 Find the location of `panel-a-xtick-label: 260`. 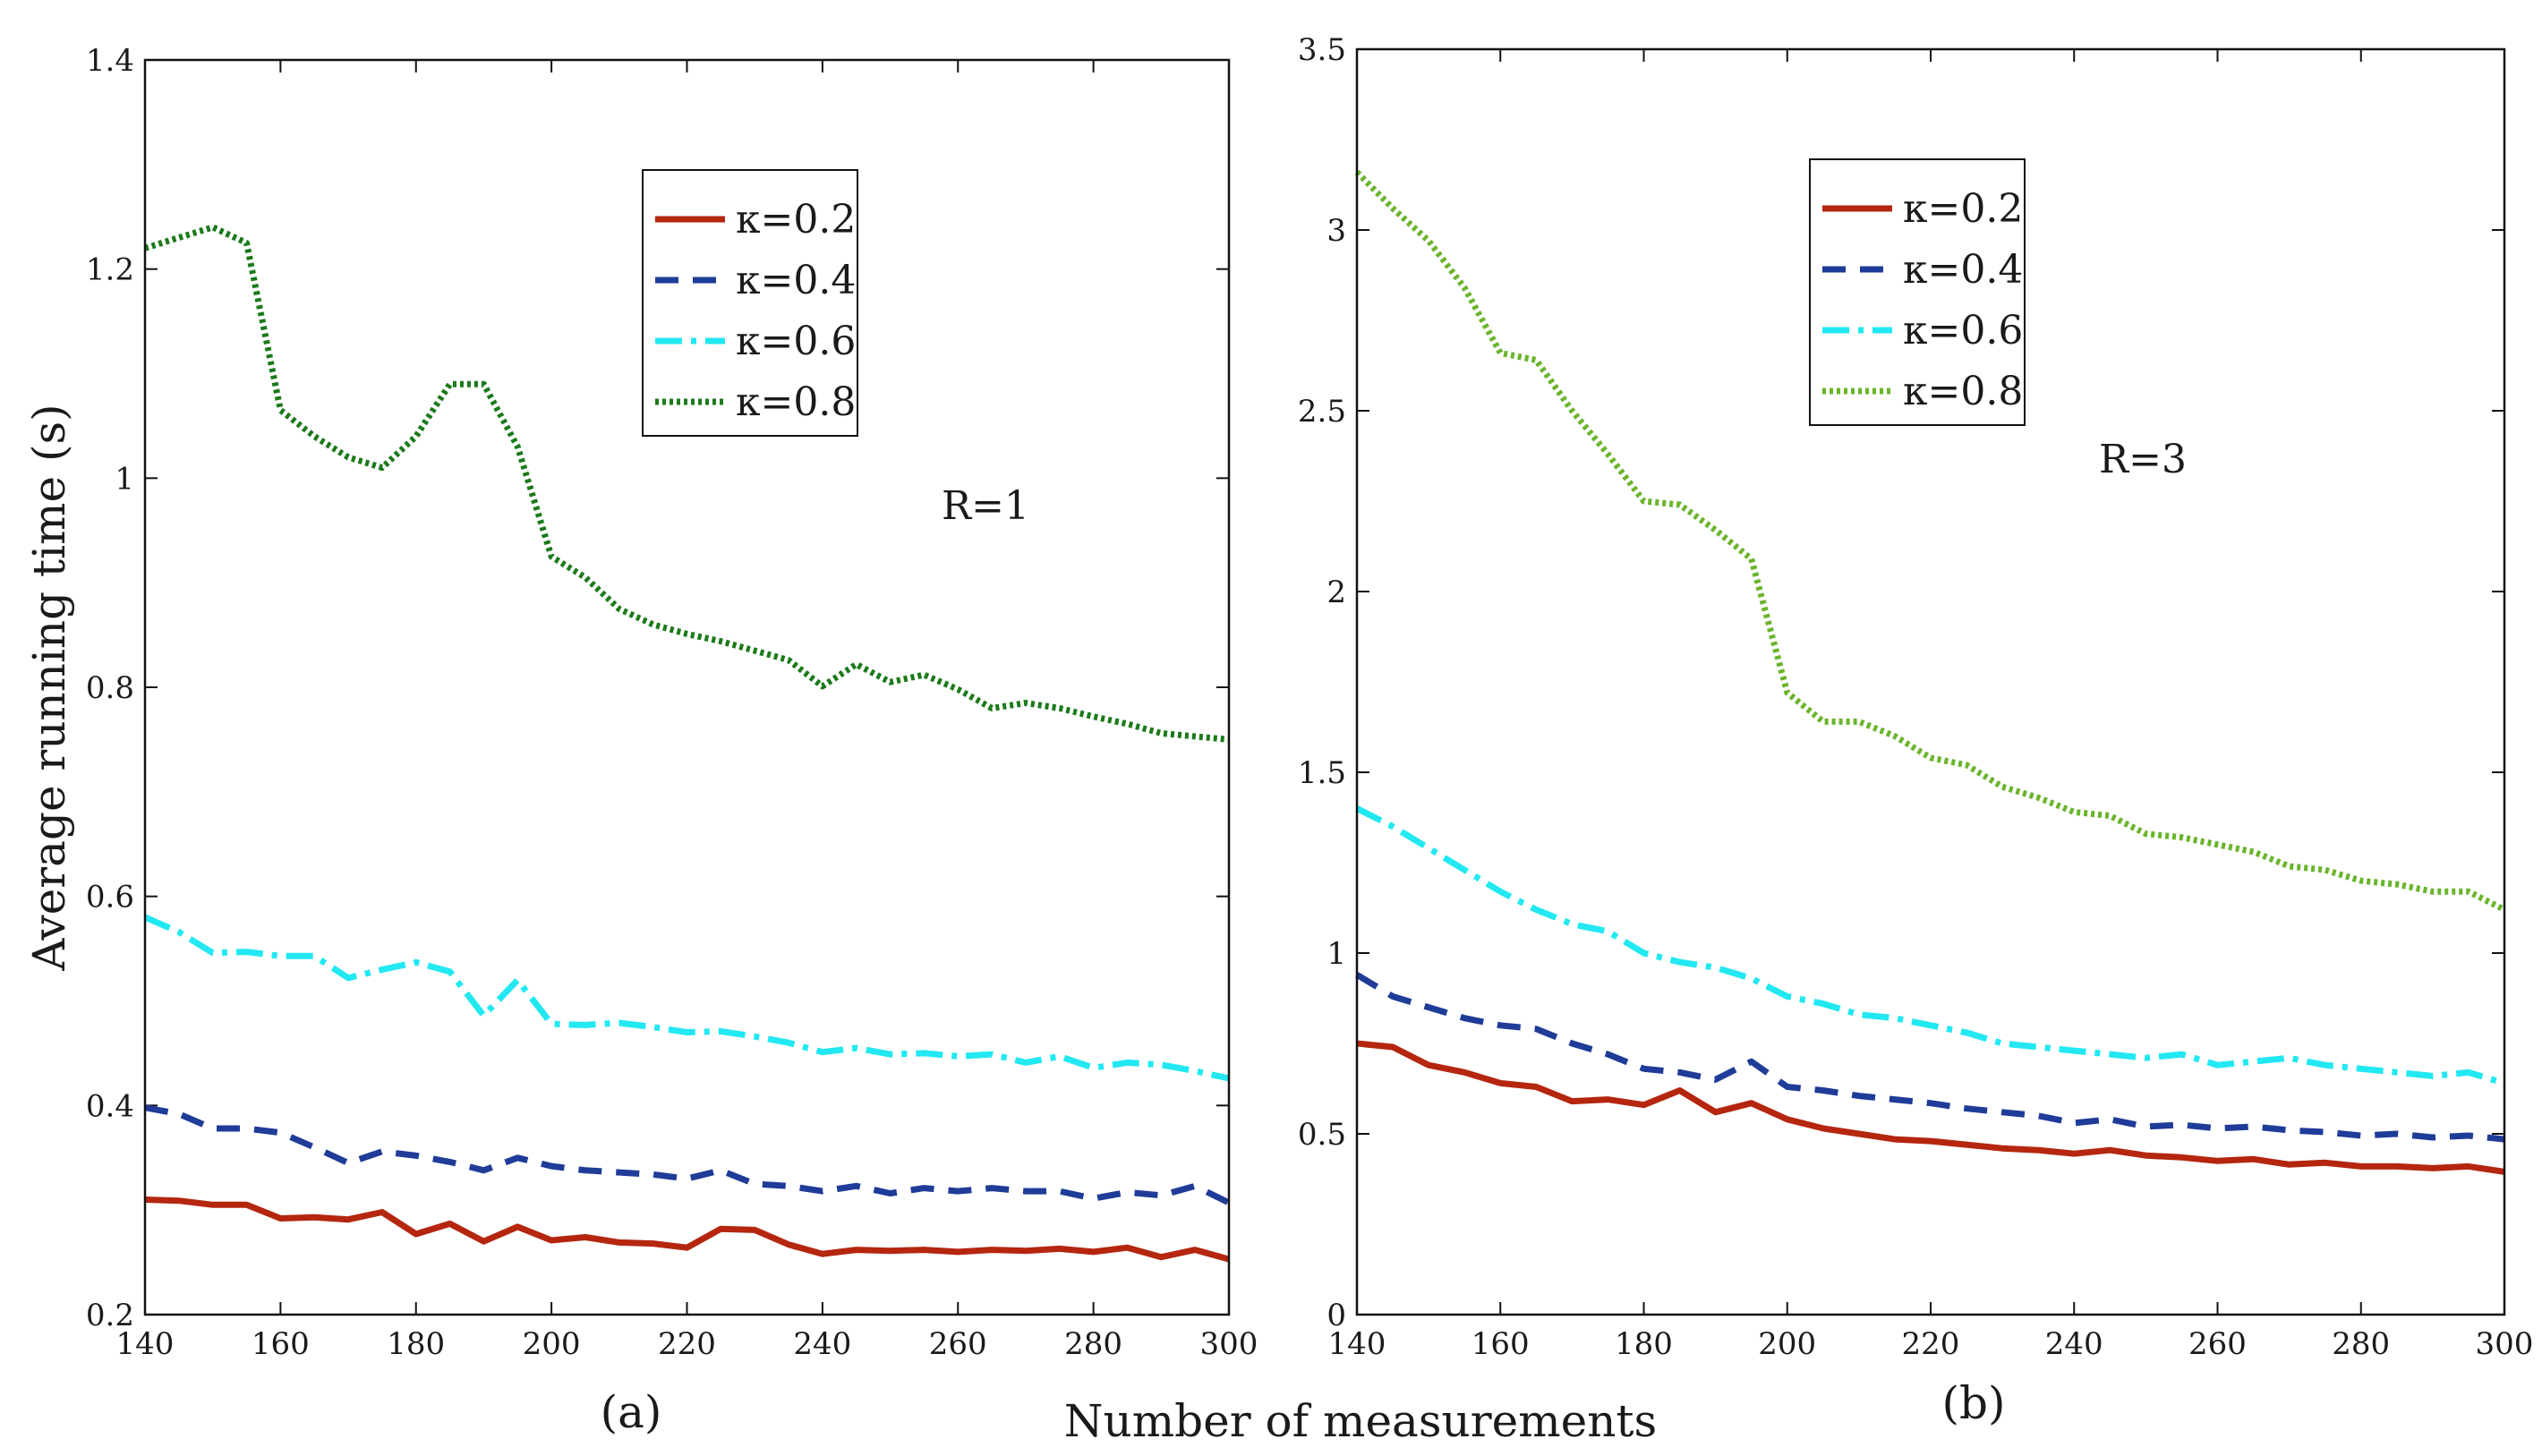

panel-a-xtick-label: 260 is located at coordinates (958, 1344).